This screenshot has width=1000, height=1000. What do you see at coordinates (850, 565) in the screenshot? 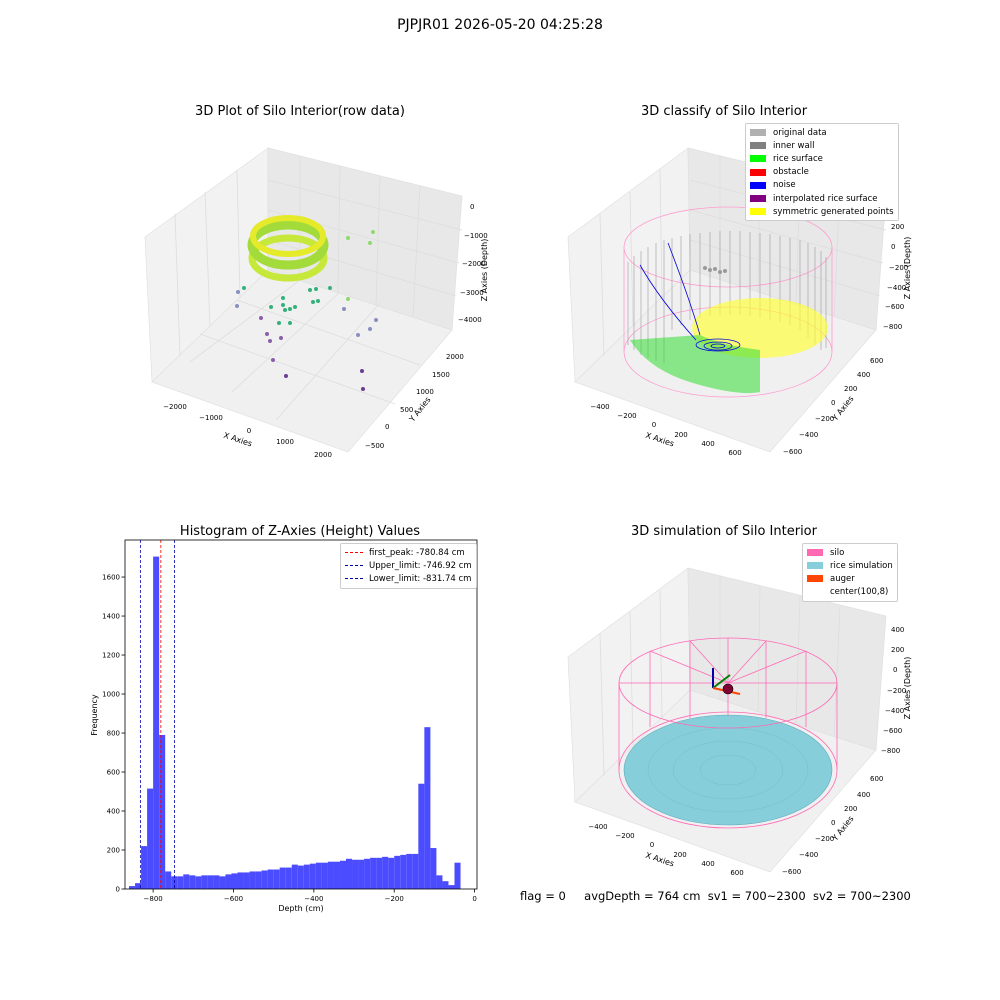
I see `legend-entry-rice-simulation: rice simulation` at bounding box center [850, 565].